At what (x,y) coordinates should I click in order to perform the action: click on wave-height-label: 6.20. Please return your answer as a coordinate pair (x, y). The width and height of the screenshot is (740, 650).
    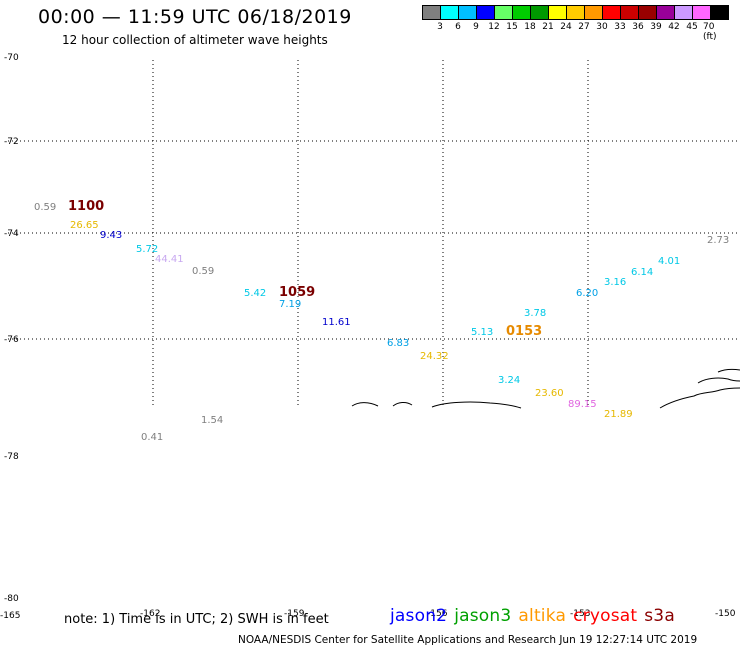
    Looking at the image, I should click on (587, 293).